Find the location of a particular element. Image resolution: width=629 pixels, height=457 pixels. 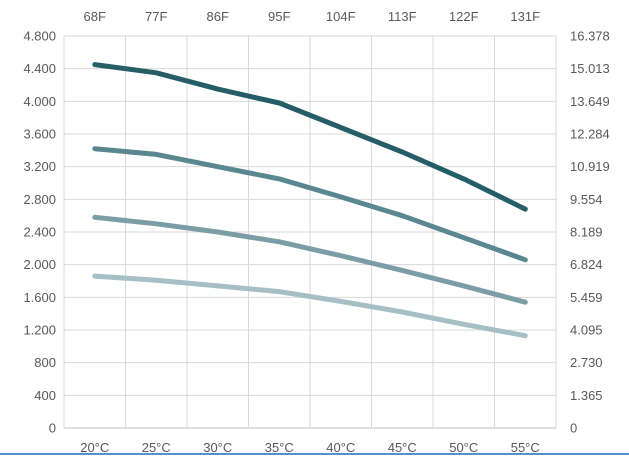

y-right-tick-label: 0 is located at coordinates (573, 428).